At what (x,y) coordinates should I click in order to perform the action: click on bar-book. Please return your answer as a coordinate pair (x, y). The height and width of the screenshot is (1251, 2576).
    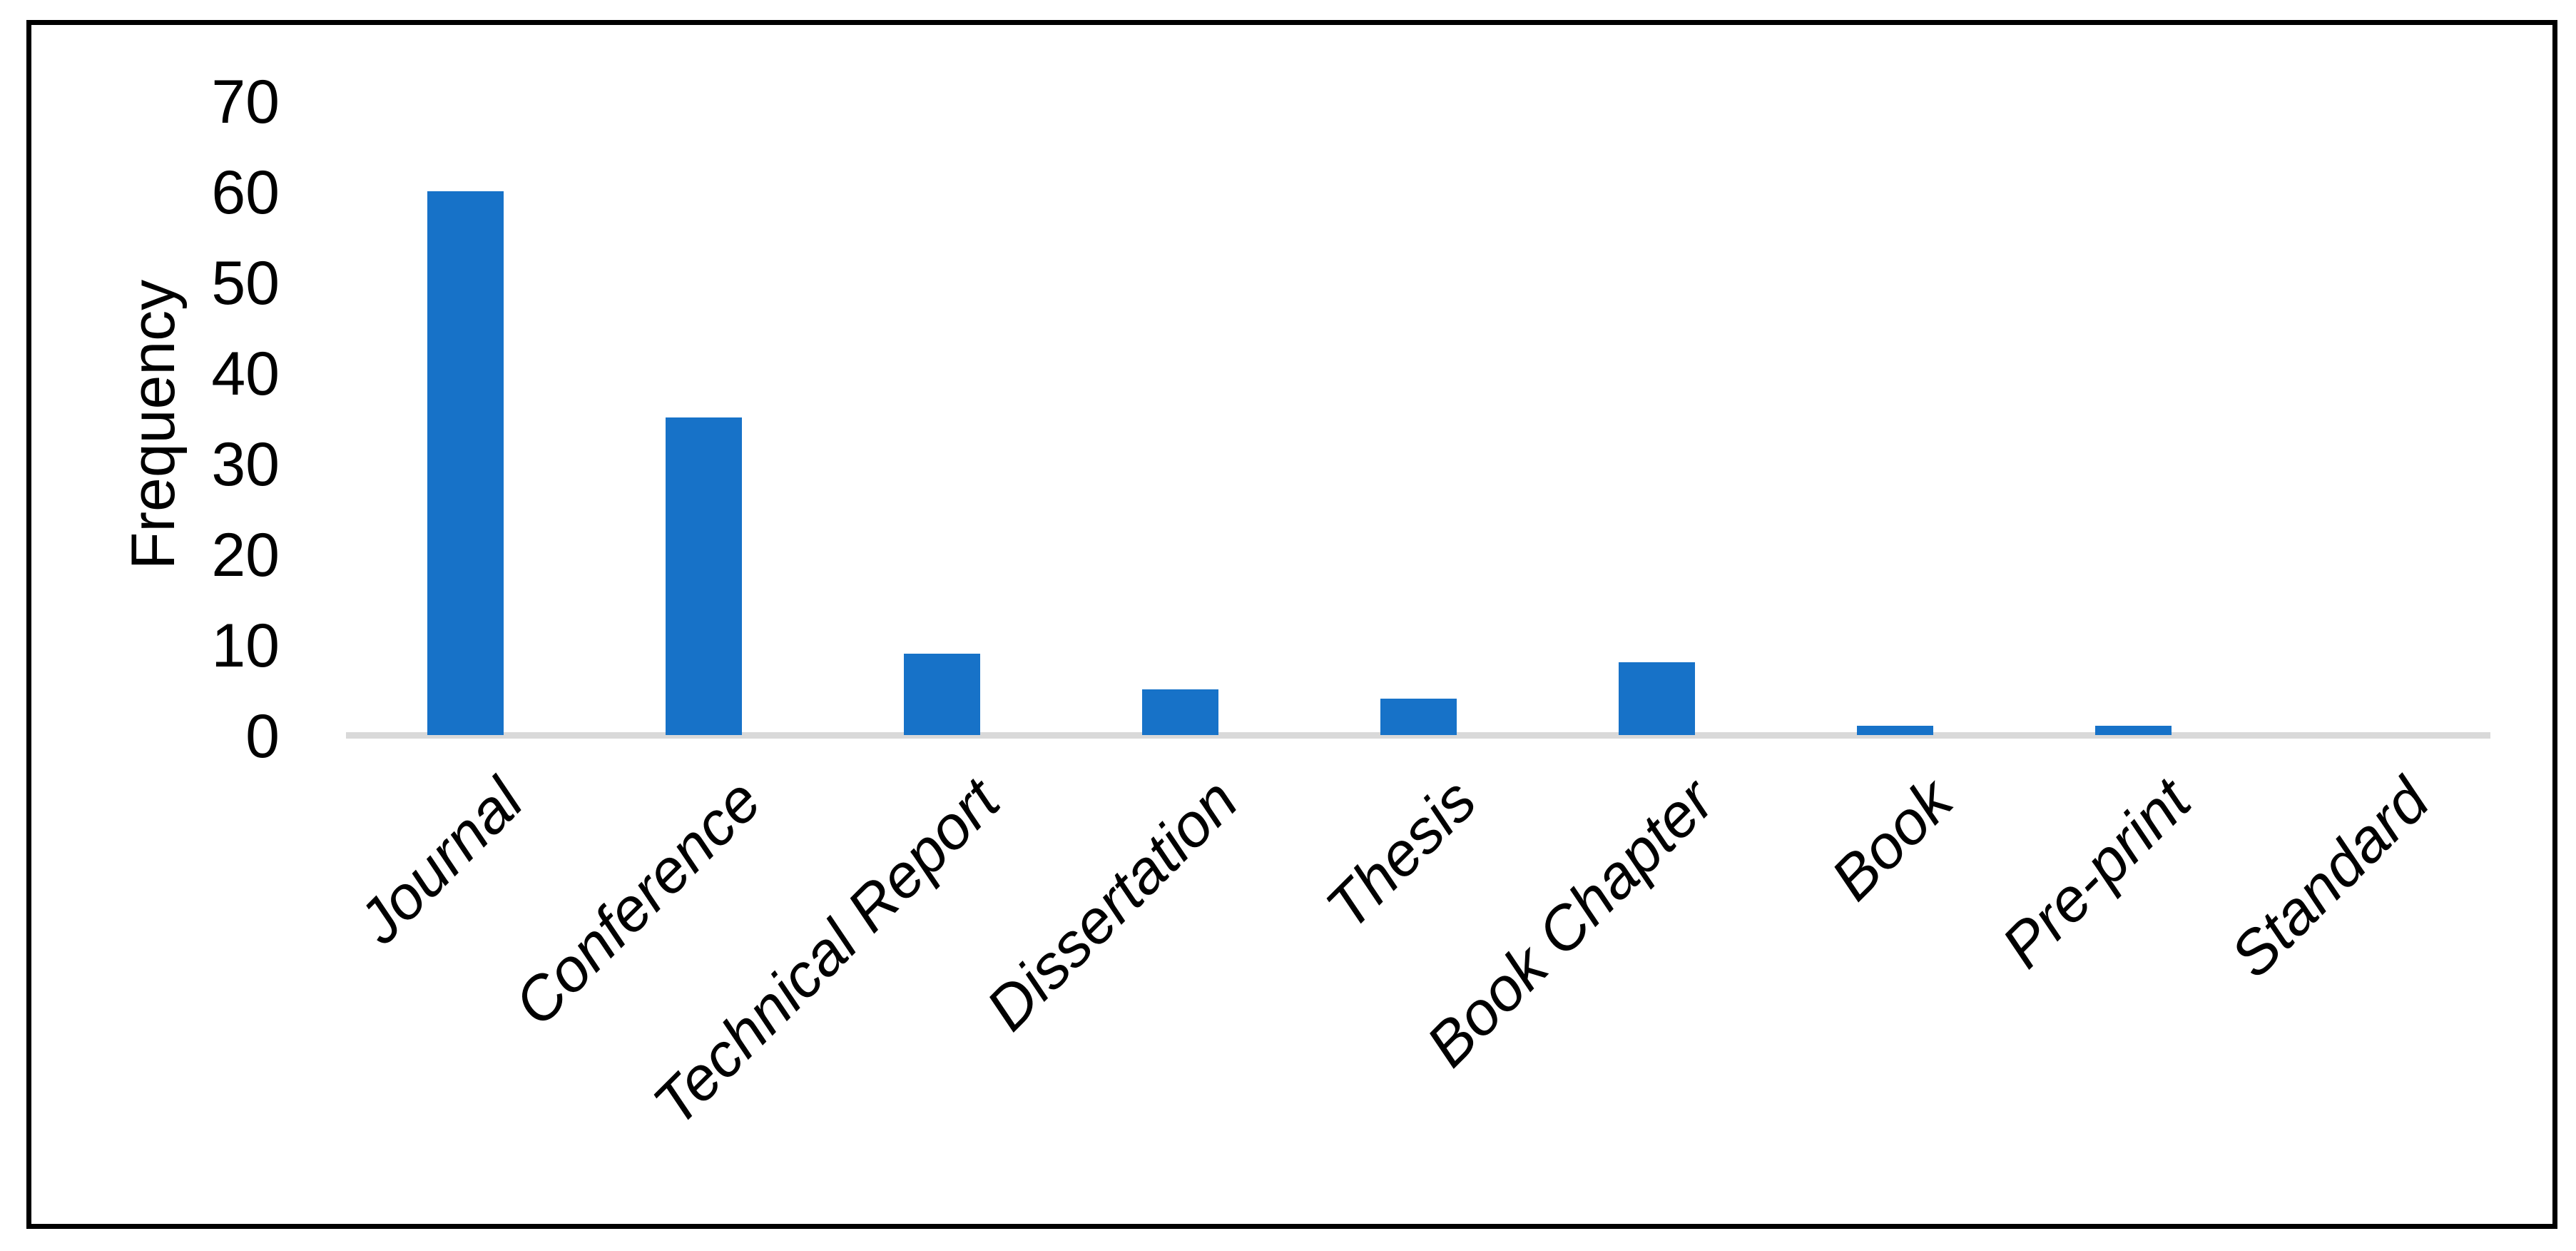
    Looking at the image, I should click on (1895, 730).